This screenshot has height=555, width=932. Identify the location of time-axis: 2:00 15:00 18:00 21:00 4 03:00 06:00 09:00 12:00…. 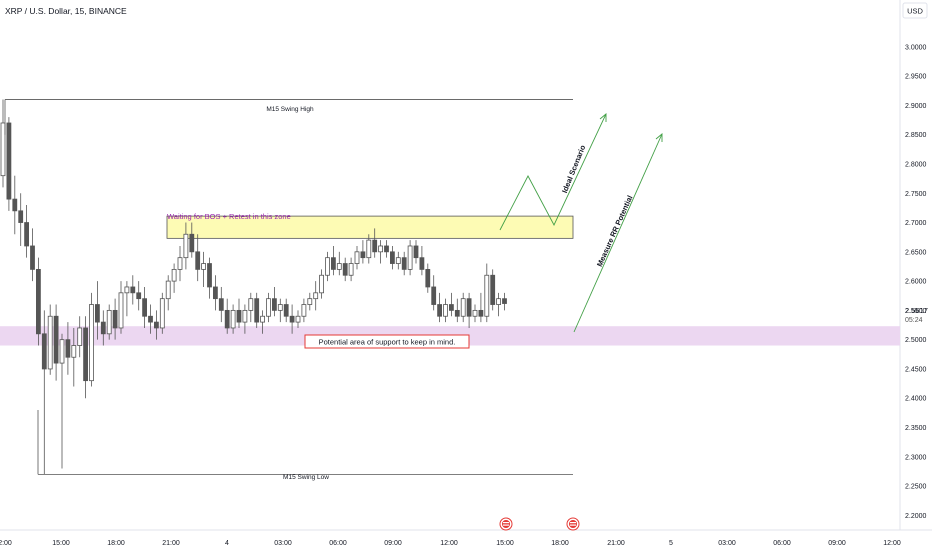
(450, 543).